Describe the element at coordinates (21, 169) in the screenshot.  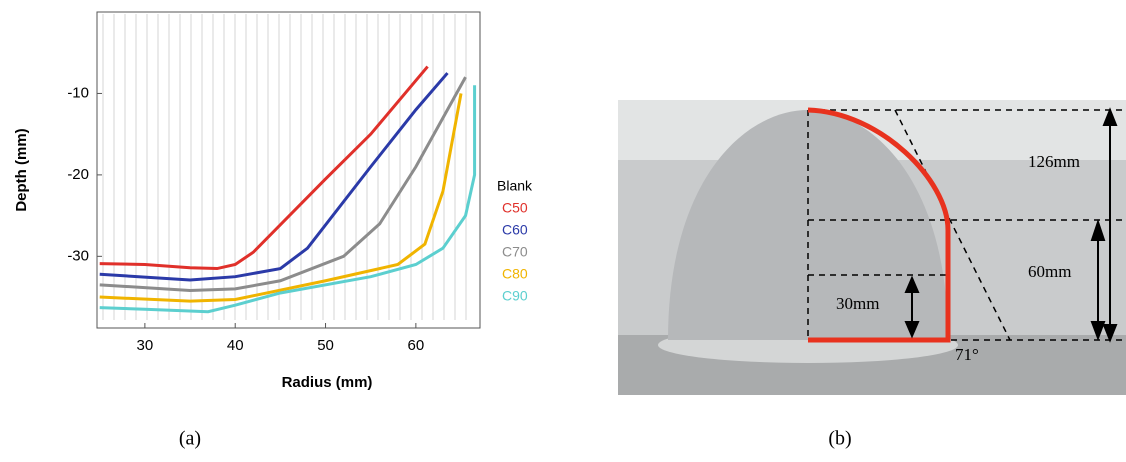
I see `y-axis-label: Depth (mm)` at that location.